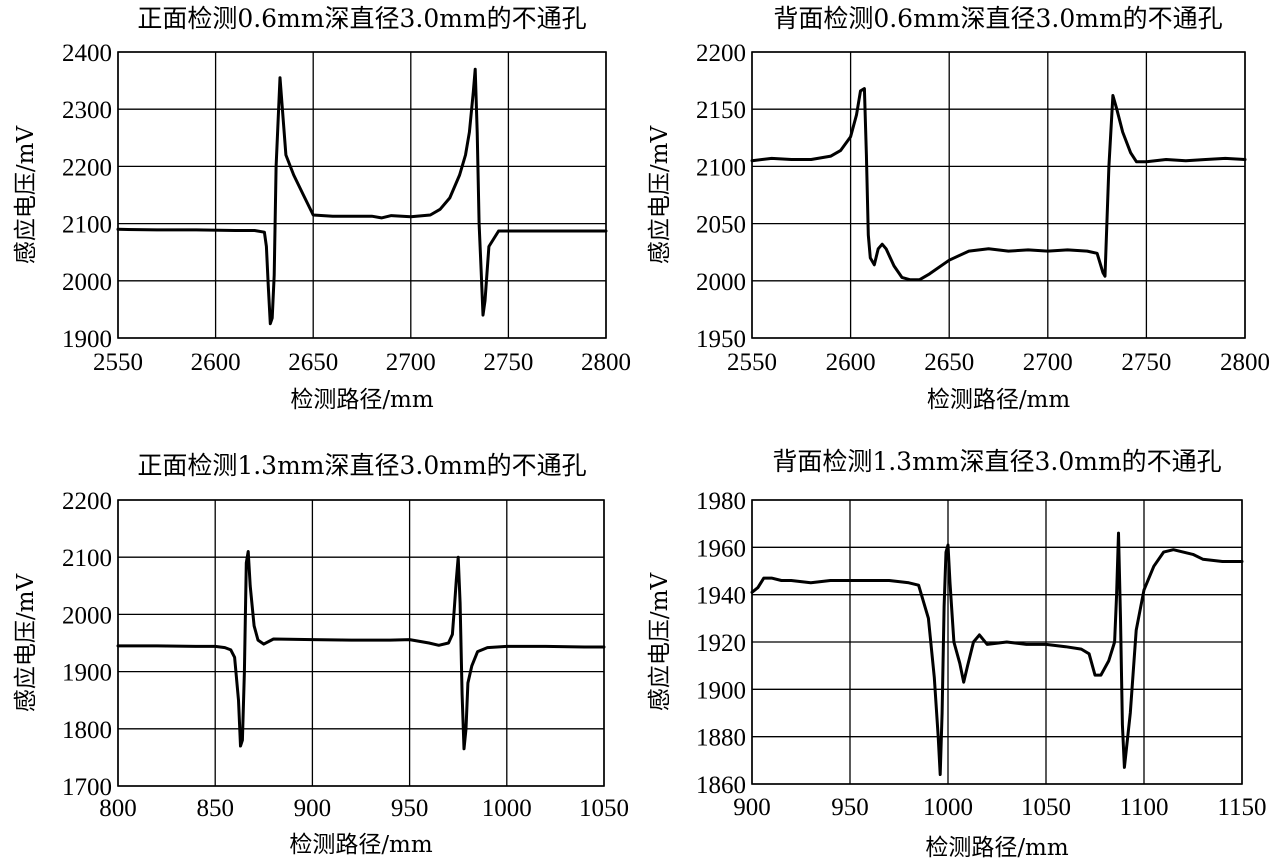  Describe the element at coordinates (721, 225) in the screenshot. I see `y-tick-label: 2050` at that location.